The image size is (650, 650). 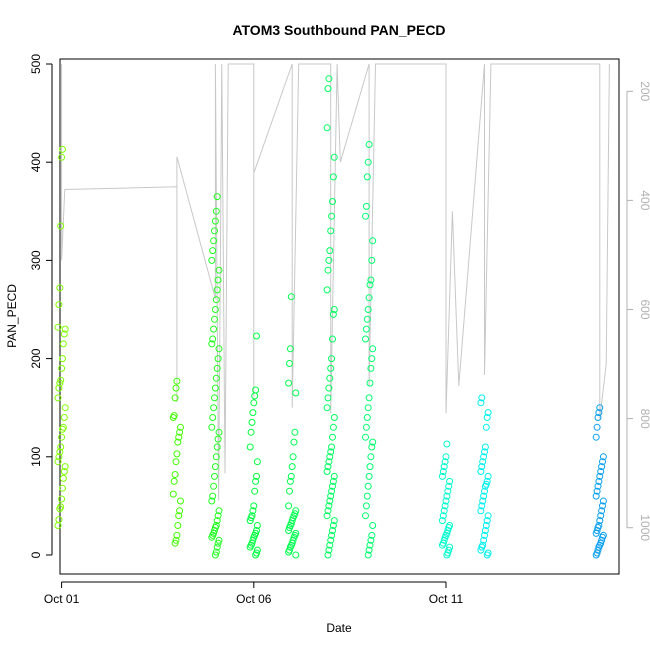 What do you see at coordinates (36, 162) in the screenshot?
I see `y-tick-label: 400` at bounding box center [36, 162].